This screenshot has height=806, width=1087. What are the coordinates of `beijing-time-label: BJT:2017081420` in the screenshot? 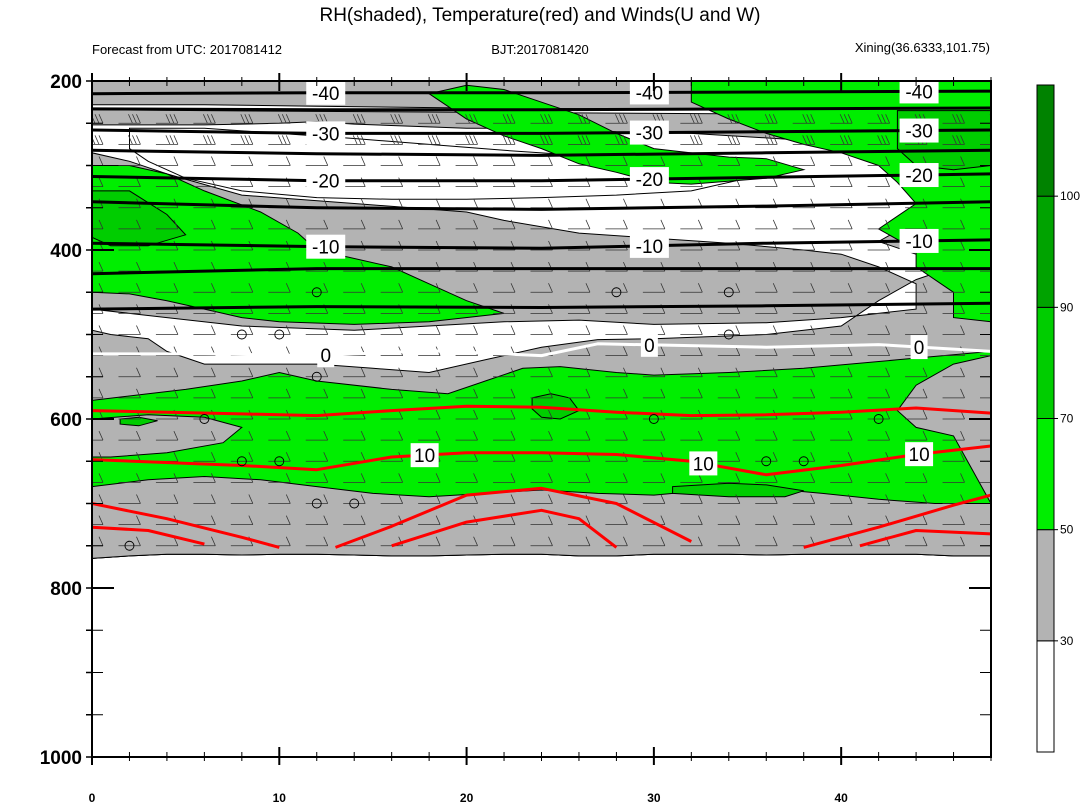 It's located at (540, 49).